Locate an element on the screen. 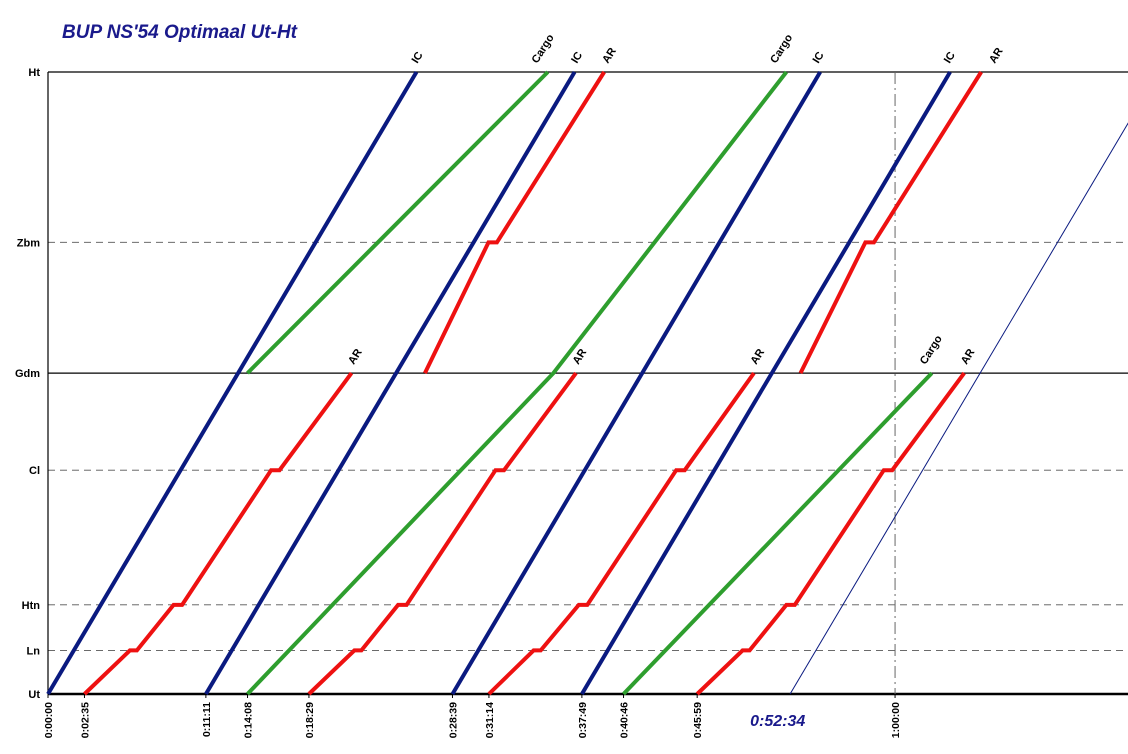 The height and width of the screenshot is (754, 1128). station-label-cl: Cl is located at coordinates (34, 471).